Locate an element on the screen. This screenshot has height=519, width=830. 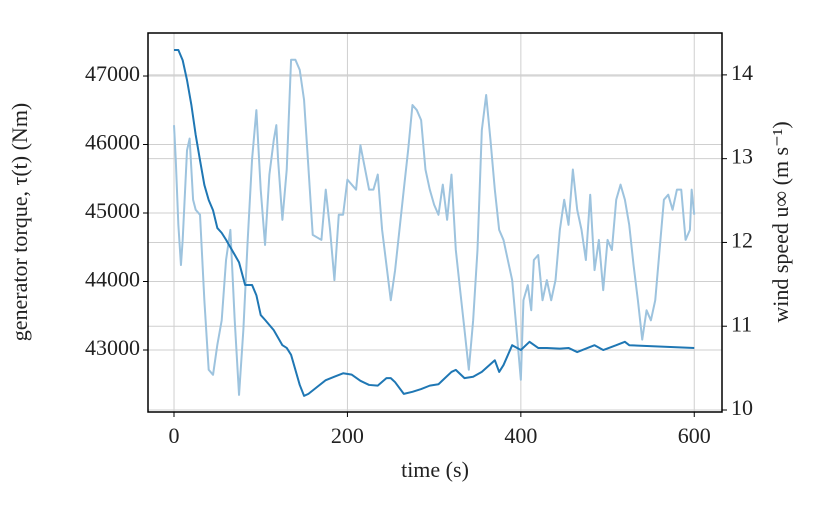
x-tick-label: 600 is located at coordinates (694, 435).